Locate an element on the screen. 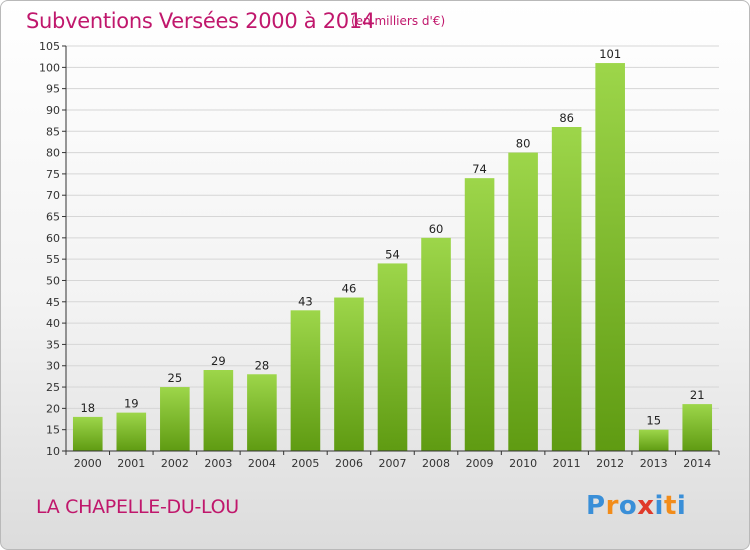 This screenshot has width=750, height=550. data-label: 21 is located at coordinates (697, 395).